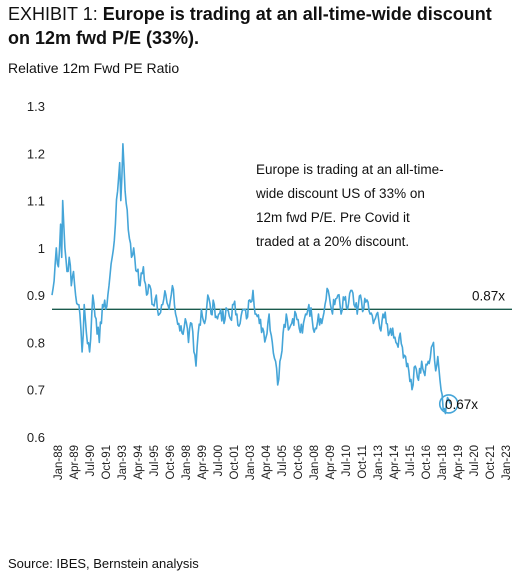  What do you see at coordinates (347, 460) in the screenshot?
I see `x-tick-label: Jul-10` at bounding box center [347, 460].